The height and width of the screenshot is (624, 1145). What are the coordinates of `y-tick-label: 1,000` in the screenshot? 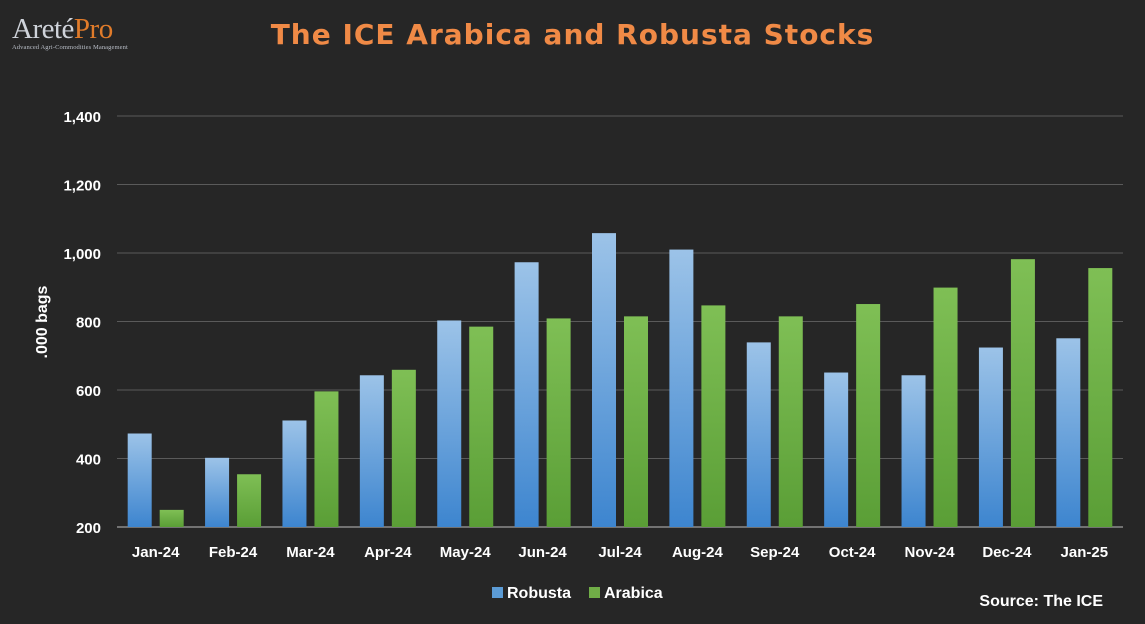 It's located at (82, 254).